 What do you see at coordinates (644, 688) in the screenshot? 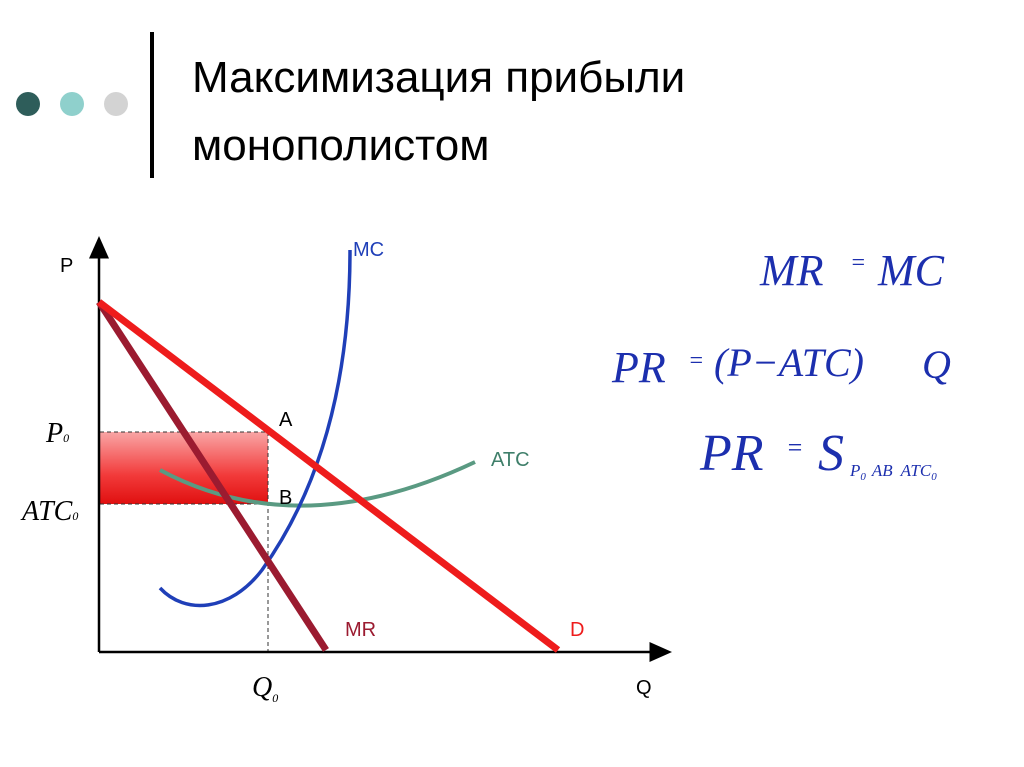
I see `x-axis-label: Q` at bounding box center [644, 688].